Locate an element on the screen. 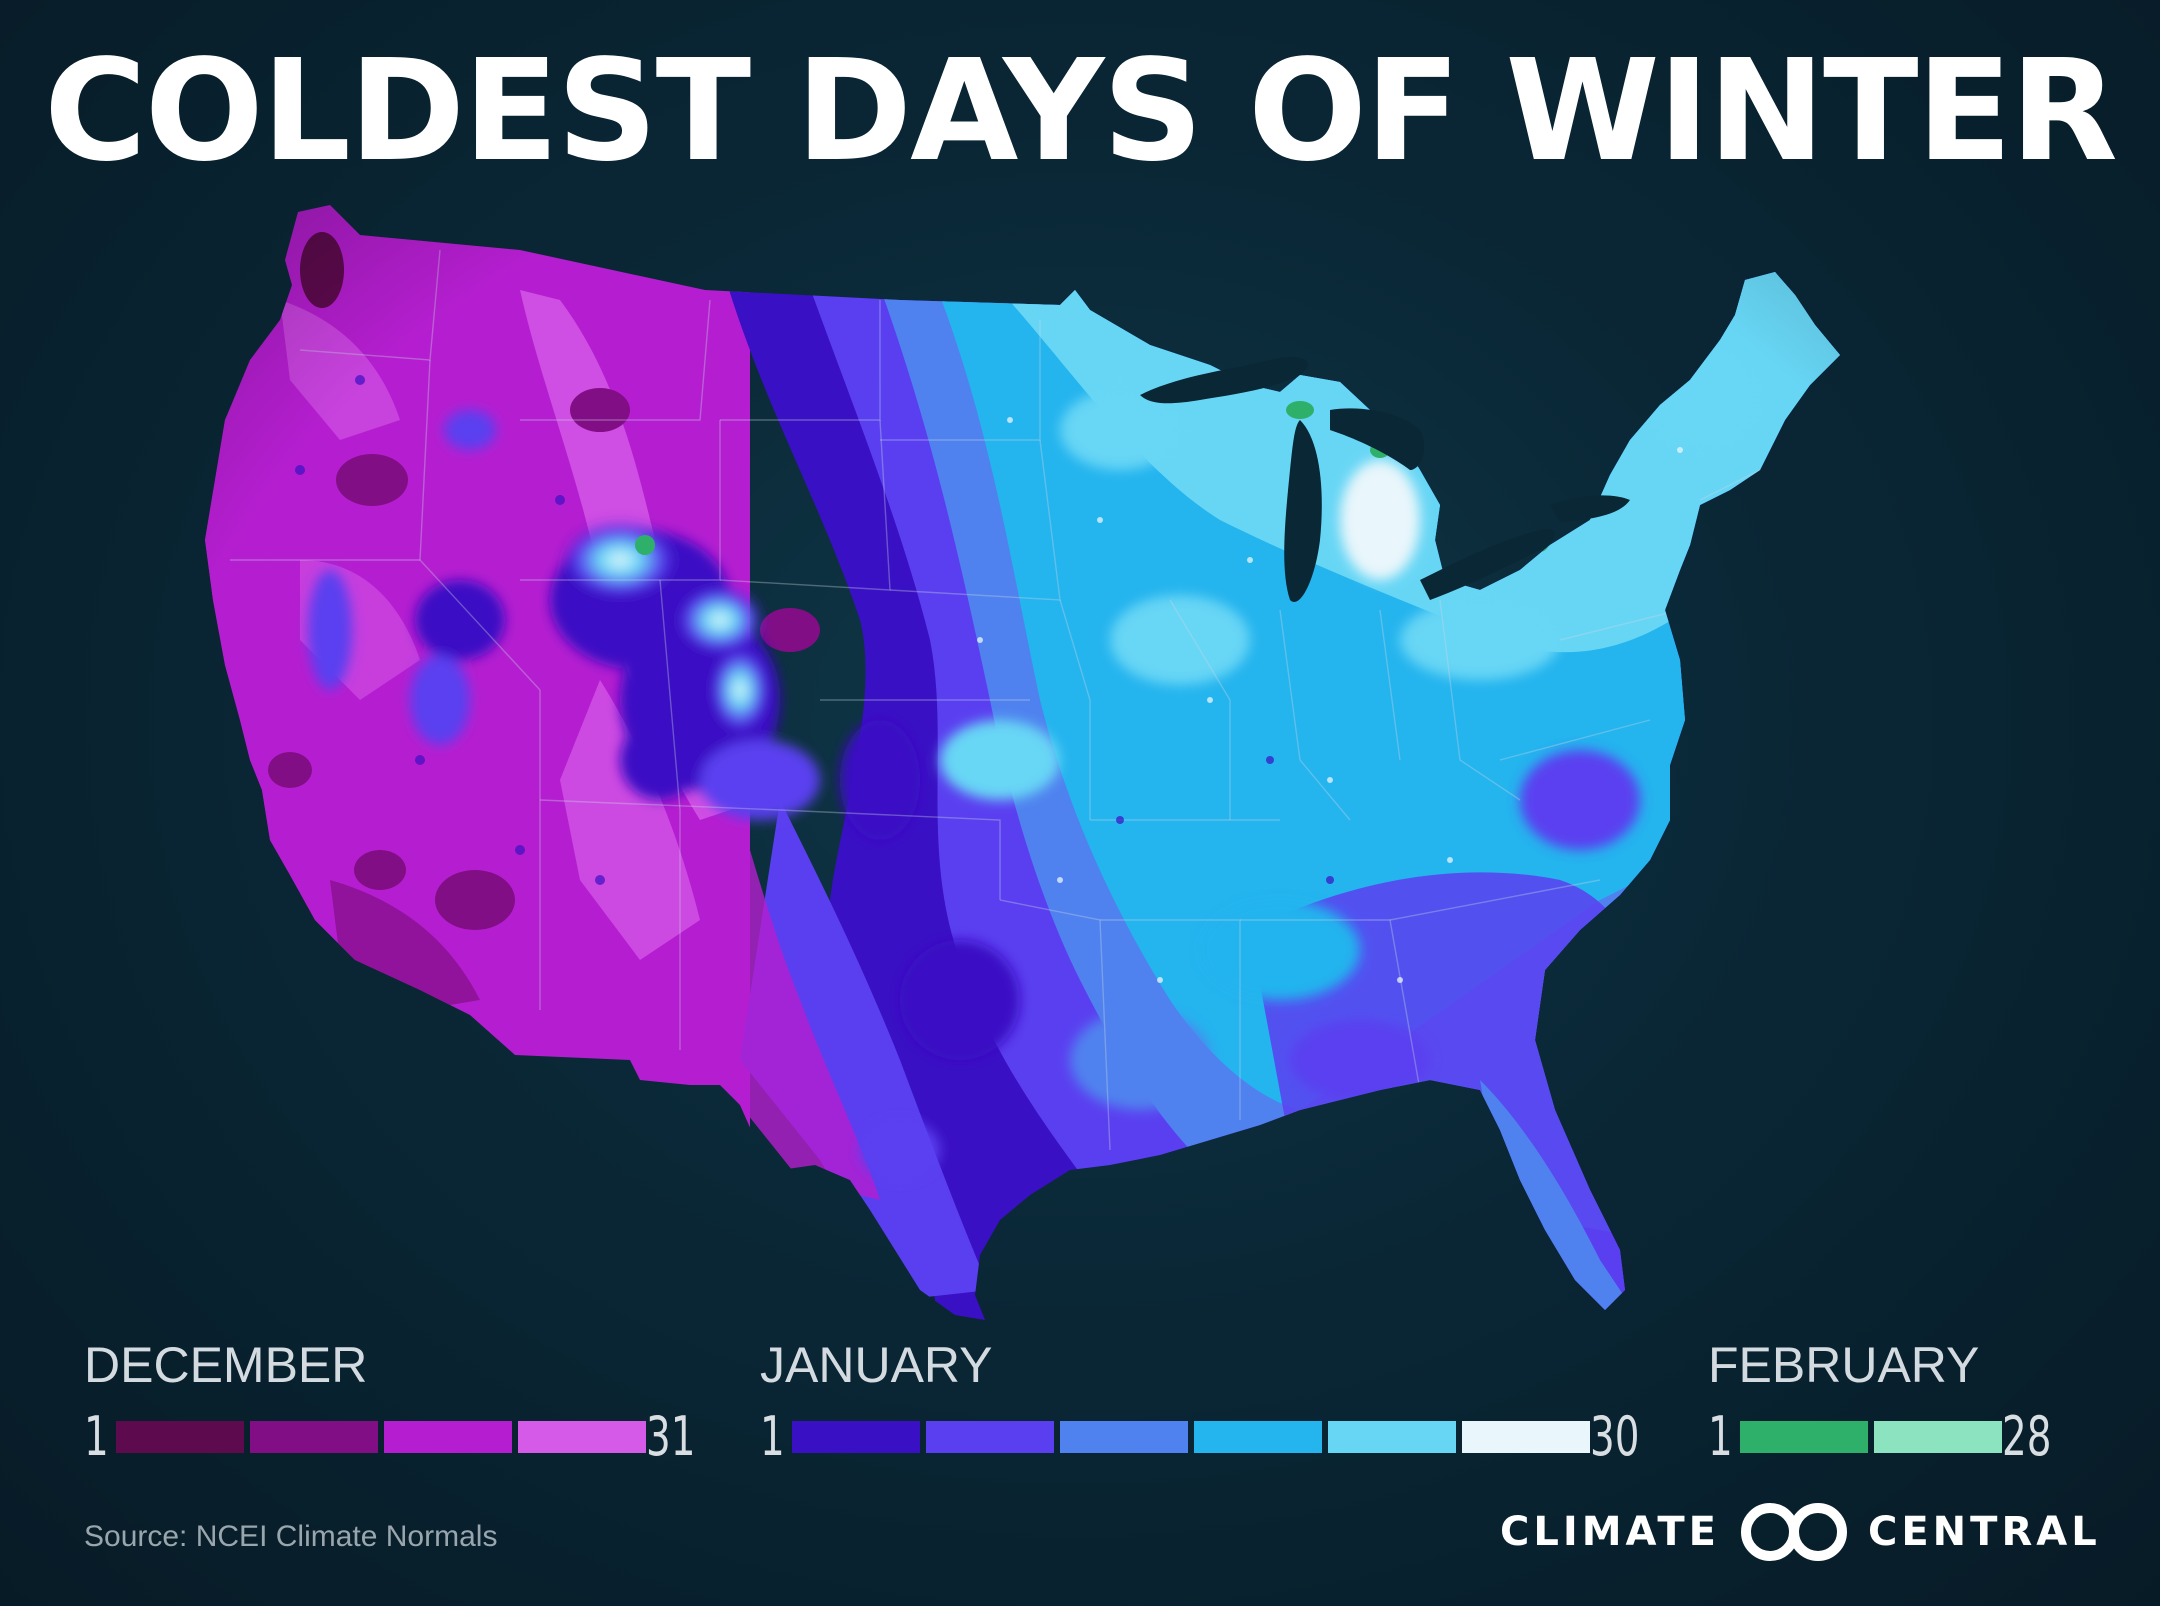 The width and height of the screenshot is (2160, 1606). climate-central-rings-icon is located at coordinates (1794, 1532).